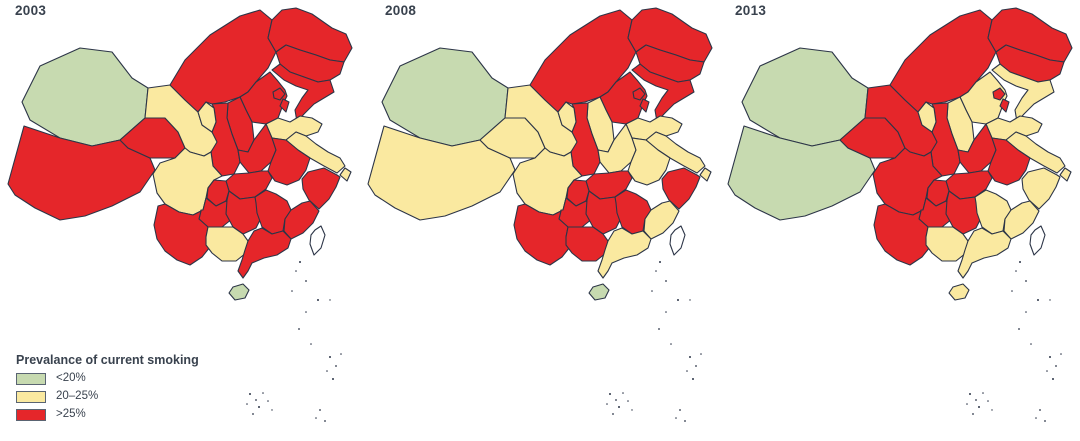  I want to click on year-label-2008: 2008, so click(401, 10).